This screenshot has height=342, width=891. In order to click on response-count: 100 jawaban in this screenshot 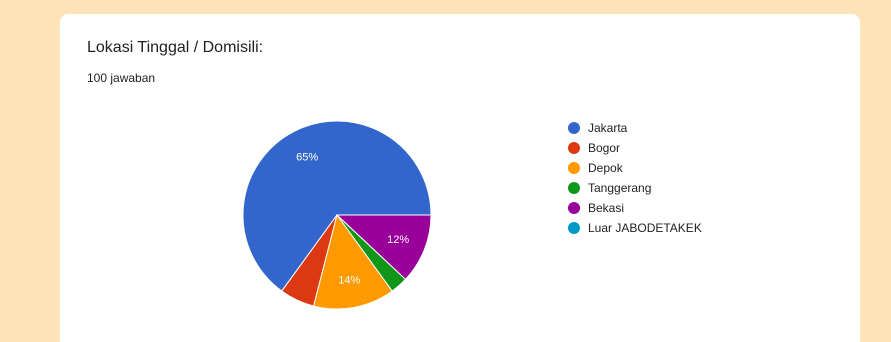, I will do `click(121, 78)`.